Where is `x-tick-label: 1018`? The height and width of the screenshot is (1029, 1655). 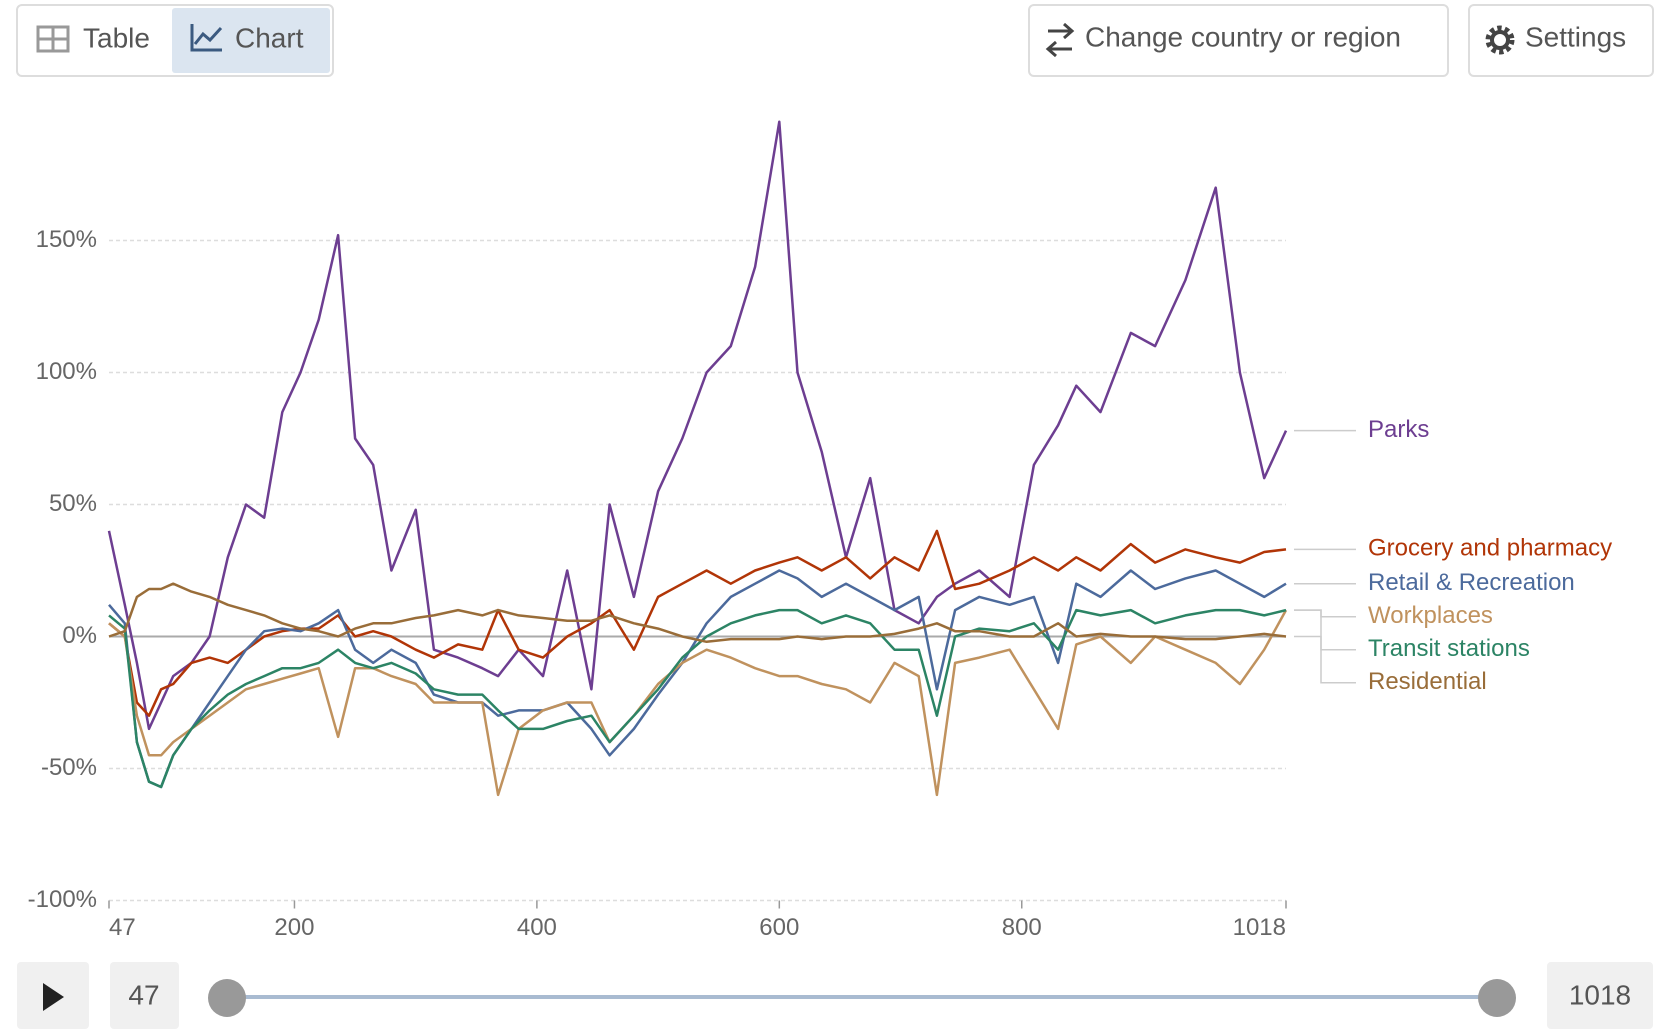
x-tick-label: 1018 is located at coordinates (1259, 927).